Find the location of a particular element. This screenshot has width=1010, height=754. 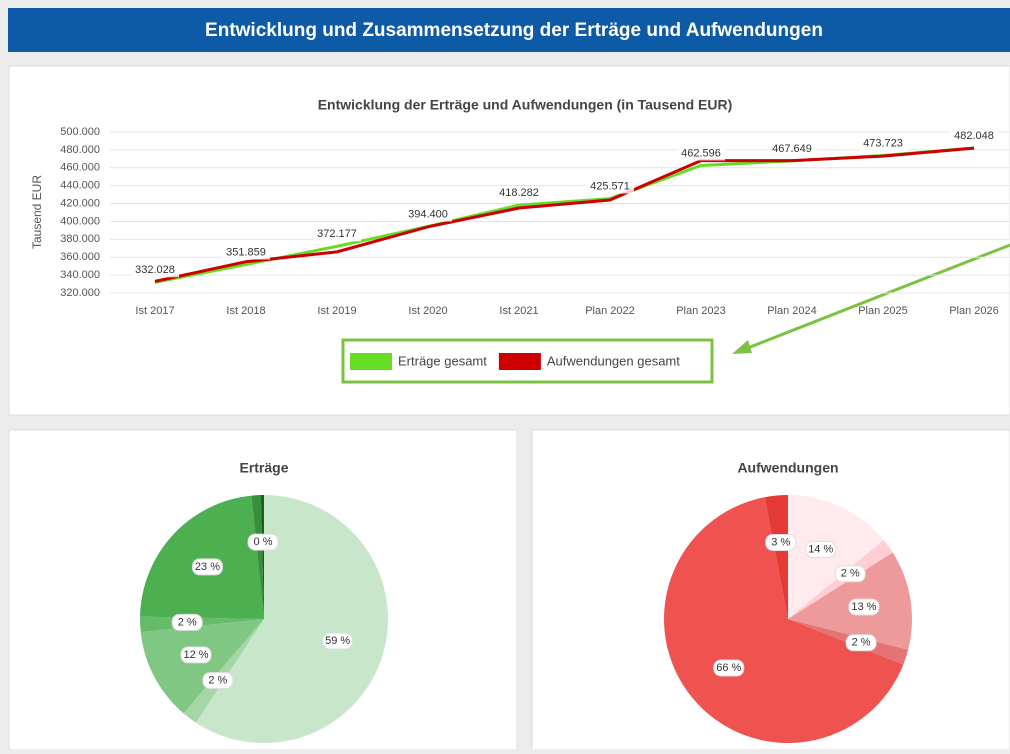

chart-title: Erträge is located at coordinates (263, 468).